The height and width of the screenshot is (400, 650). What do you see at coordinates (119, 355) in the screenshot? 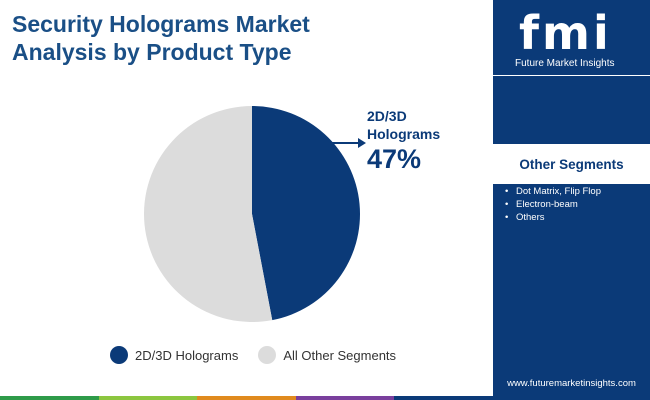
I see `legend-swatch-holograms` at bounding box center [119, 355].